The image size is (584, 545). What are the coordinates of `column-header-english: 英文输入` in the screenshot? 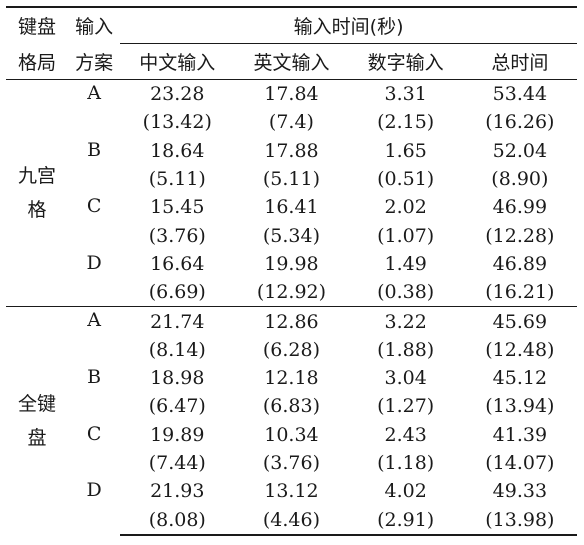 It's located at (291, 61).